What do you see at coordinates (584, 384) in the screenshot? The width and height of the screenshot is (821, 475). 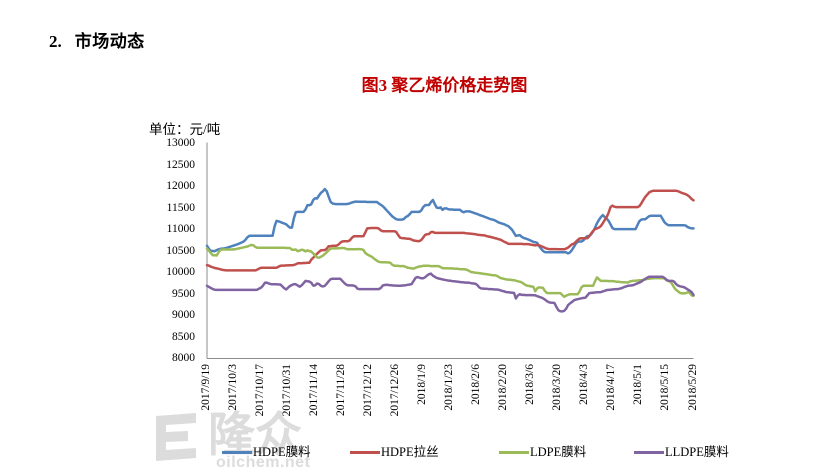 I see `x-tick-label: 2018/4/3` at bounding box center [584, 384].